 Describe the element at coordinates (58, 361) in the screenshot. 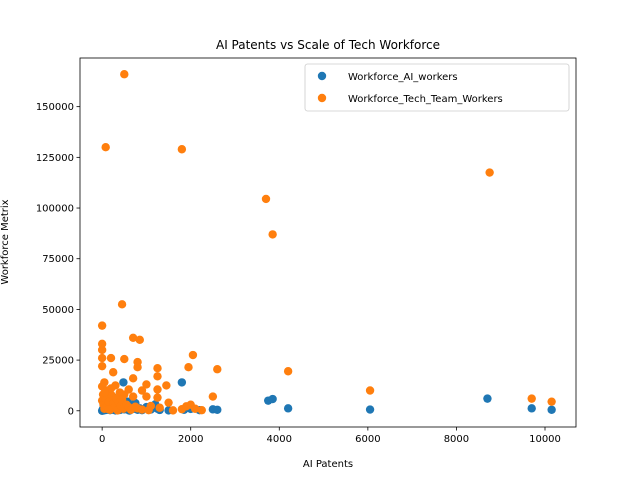

I see `y-tick-label: 25000` at that location.